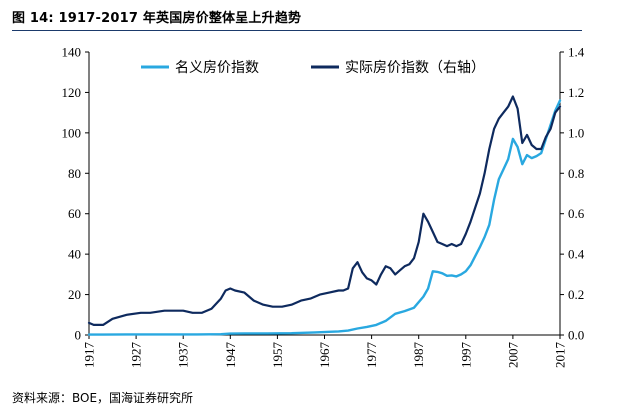 The width and height of the screenshot is (627, 406). Describe the element at coordinates (576, 294) in the screenshot. I see `right-y-tick-label: 0.2` at that location.